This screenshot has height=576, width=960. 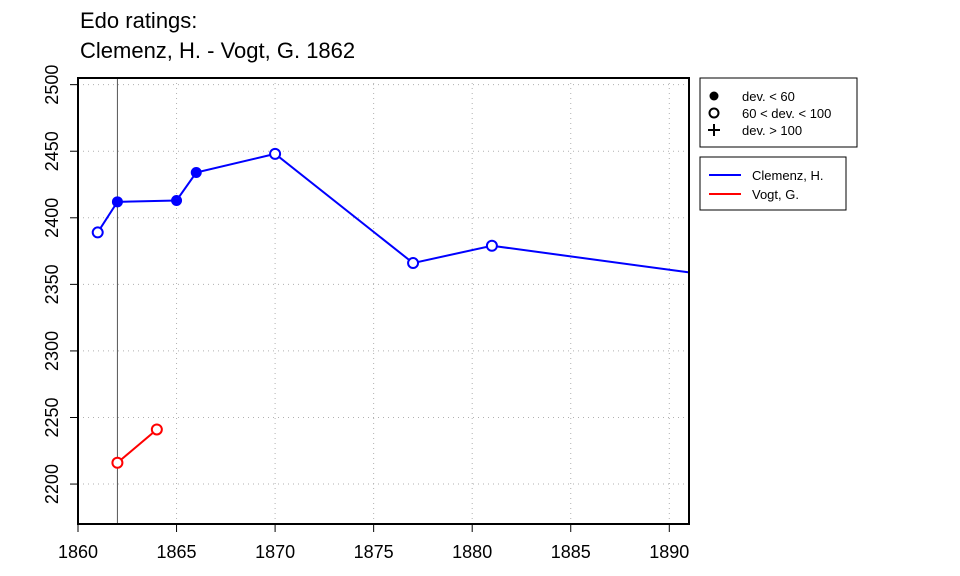 I want to click on legend-symbol-open, so click(x=714, y=113).